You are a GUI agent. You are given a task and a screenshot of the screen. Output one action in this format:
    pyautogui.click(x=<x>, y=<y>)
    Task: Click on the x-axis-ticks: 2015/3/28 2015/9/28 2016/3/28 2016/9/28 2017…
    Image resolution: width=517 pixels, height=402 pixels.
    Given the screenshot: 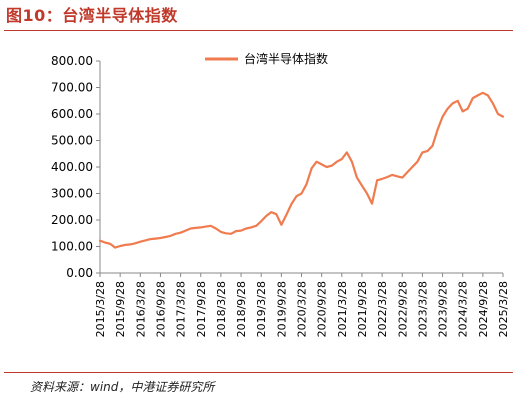 What is the action you would take?
    pyautogui.click(x=302, y=305)
    